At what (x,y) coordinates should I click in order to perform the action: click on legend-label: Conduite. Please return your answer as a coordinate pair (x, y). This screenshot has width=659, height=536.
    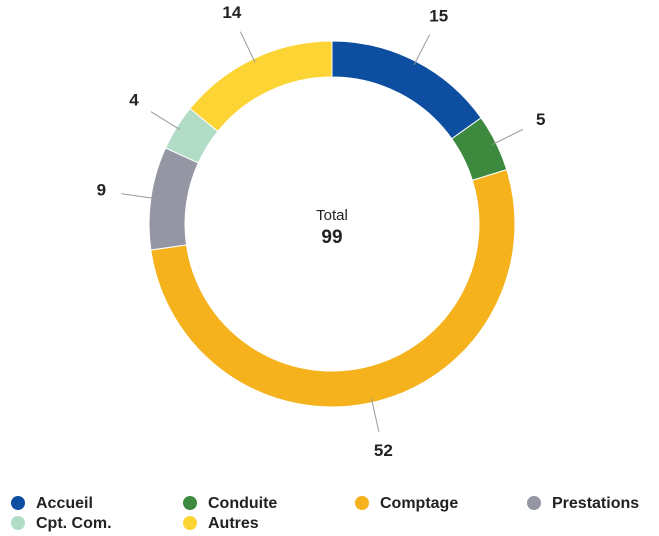
    Looking at the image, I should click on (242, 503).